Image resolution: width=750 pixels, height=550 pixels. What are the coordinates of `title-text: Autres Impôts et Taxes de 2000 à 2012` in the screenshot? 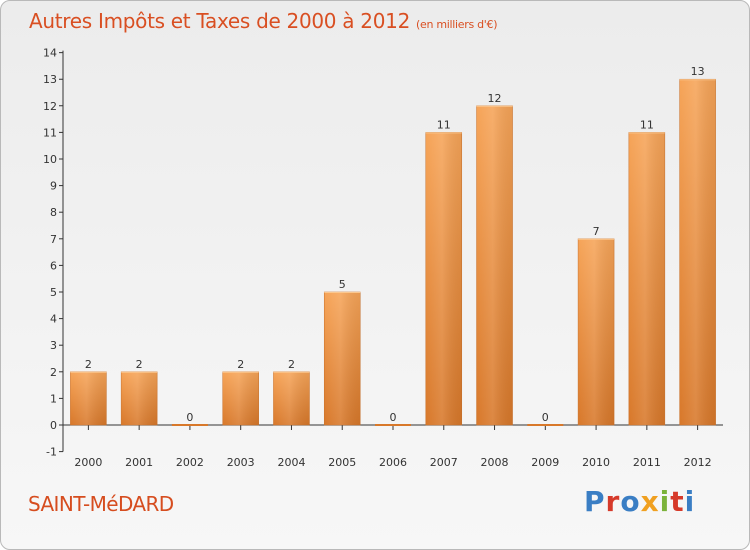 It's located at (219, 21).